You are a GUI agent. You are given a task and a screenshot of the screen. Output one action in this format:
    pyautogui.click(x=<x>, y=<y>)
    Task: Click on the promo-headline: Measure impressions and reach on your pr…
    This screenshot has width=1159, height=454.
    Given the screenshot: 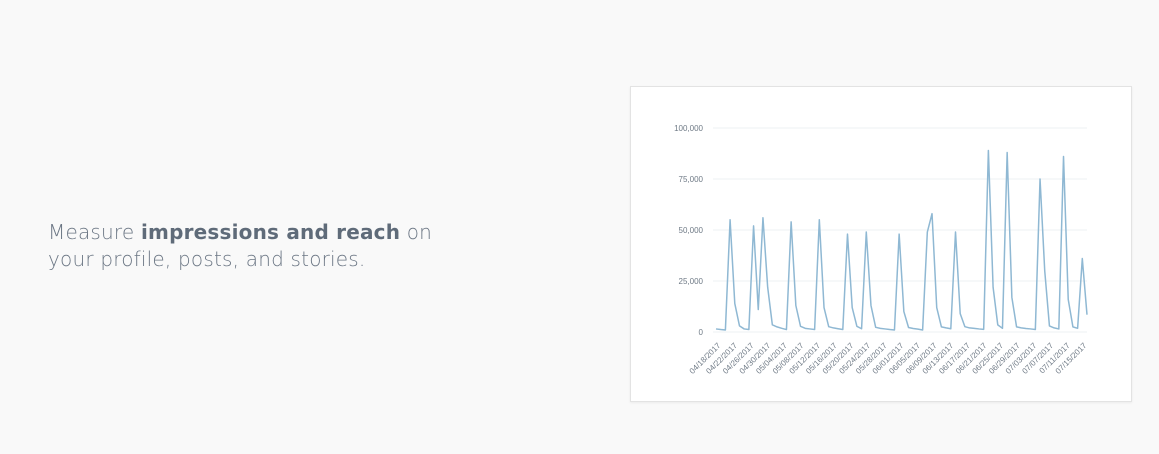 What is the action you would take?
    pyautogui.click(x=240, y=246)
    